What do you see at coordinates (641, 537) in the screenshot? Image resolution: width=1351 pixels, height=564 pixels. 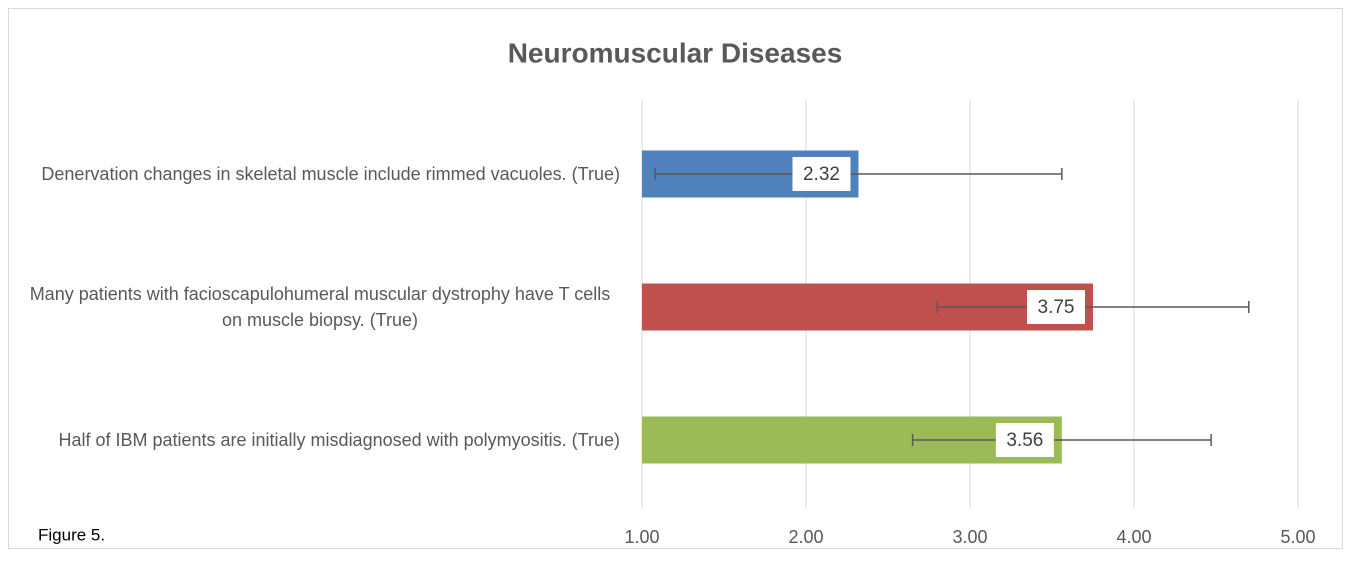 I see `x-tick-label: 1.00` at bounding box center [641, 537].